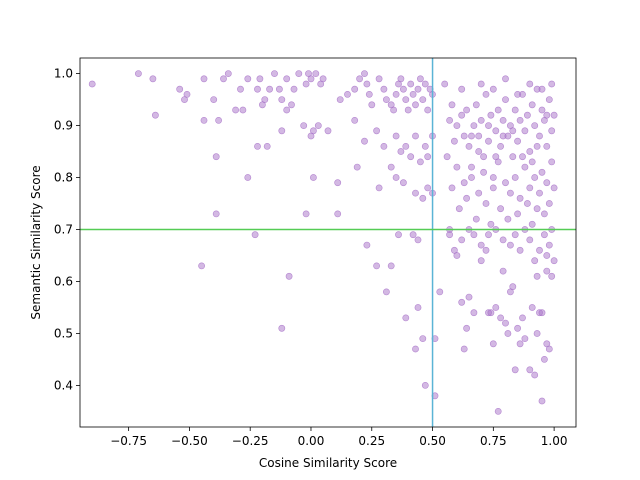 This screenshot has width=640, height=480. Describe the element at coordinates (63, 74) in the screenshot. I see `y-tick-label: 1.0` at that location.